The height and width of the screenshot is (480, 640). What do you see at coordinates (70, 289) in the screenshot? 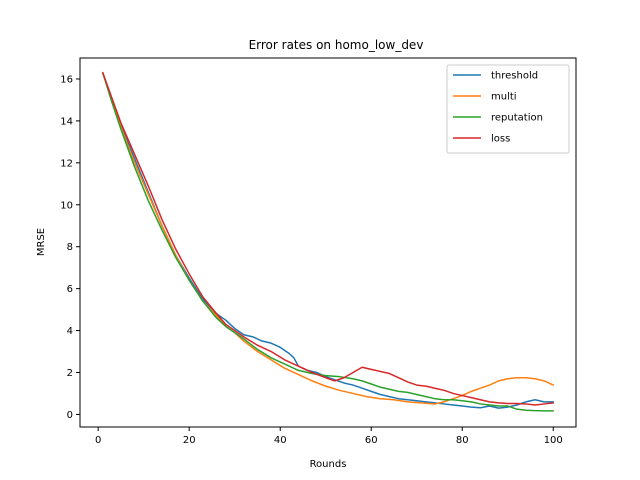
I see `y-tick-label: 6` at bounding box center [70, 289].